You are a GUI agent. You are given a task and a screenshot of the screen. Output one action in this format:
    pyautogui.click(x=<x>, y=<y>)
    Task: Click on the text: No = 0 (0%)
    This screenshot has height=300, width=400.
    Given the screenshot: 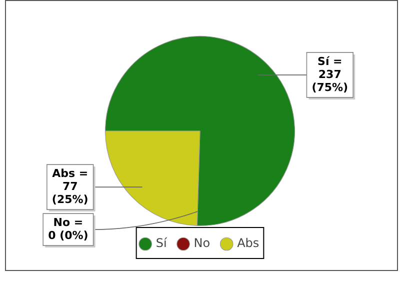 What is the action you would take?
    pyautogui.click(x=68, y=229)
    